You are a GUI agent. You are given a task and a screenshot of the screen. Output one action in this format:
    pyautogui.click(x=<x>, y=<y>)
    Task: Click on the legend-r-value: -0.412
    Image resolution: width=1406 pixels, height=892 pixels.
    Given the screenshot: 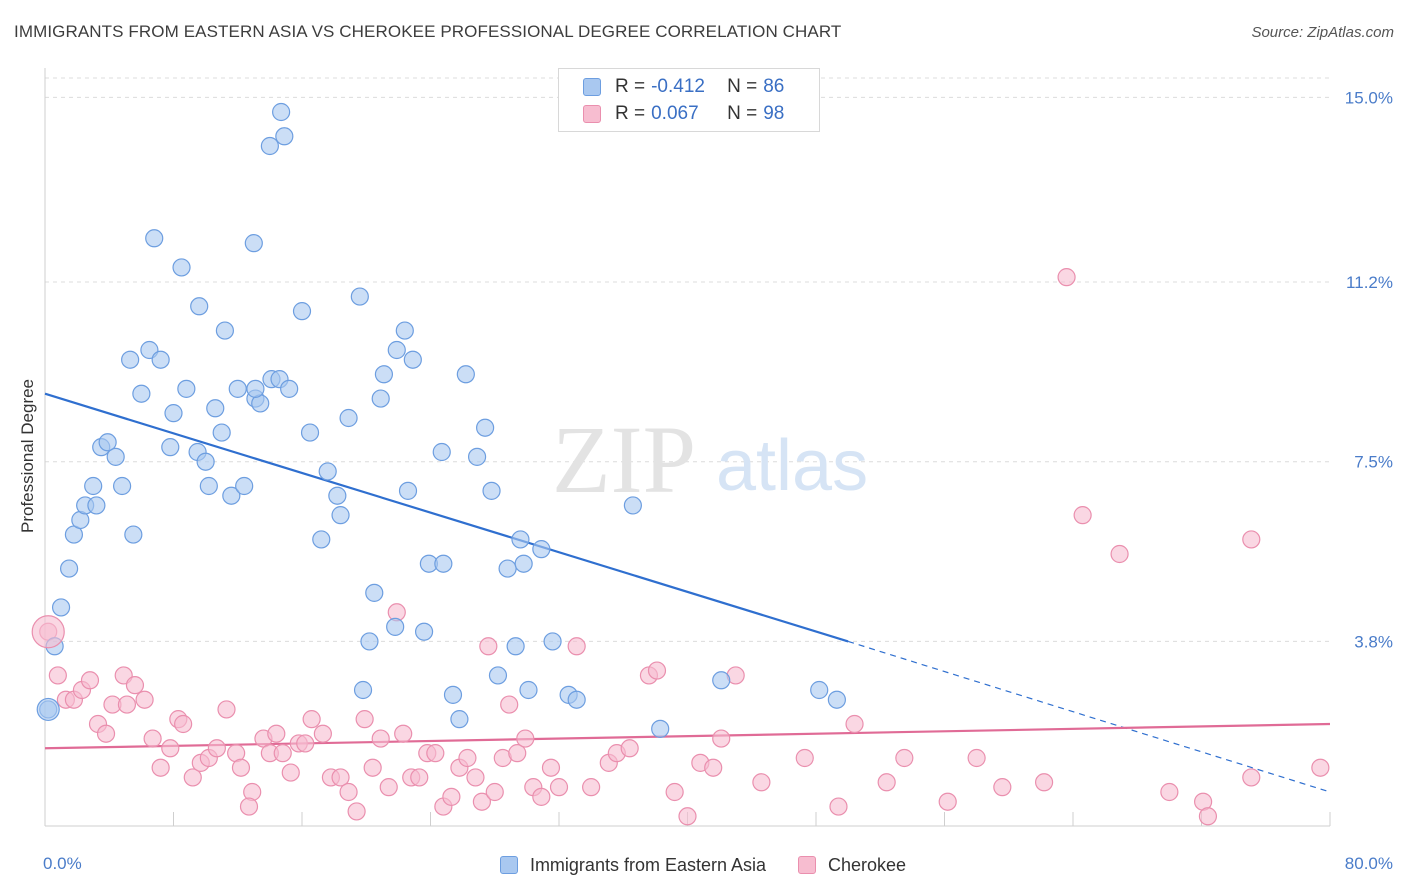 What is the action you would take?
    pyautogui.click(x=678, y=86)
    